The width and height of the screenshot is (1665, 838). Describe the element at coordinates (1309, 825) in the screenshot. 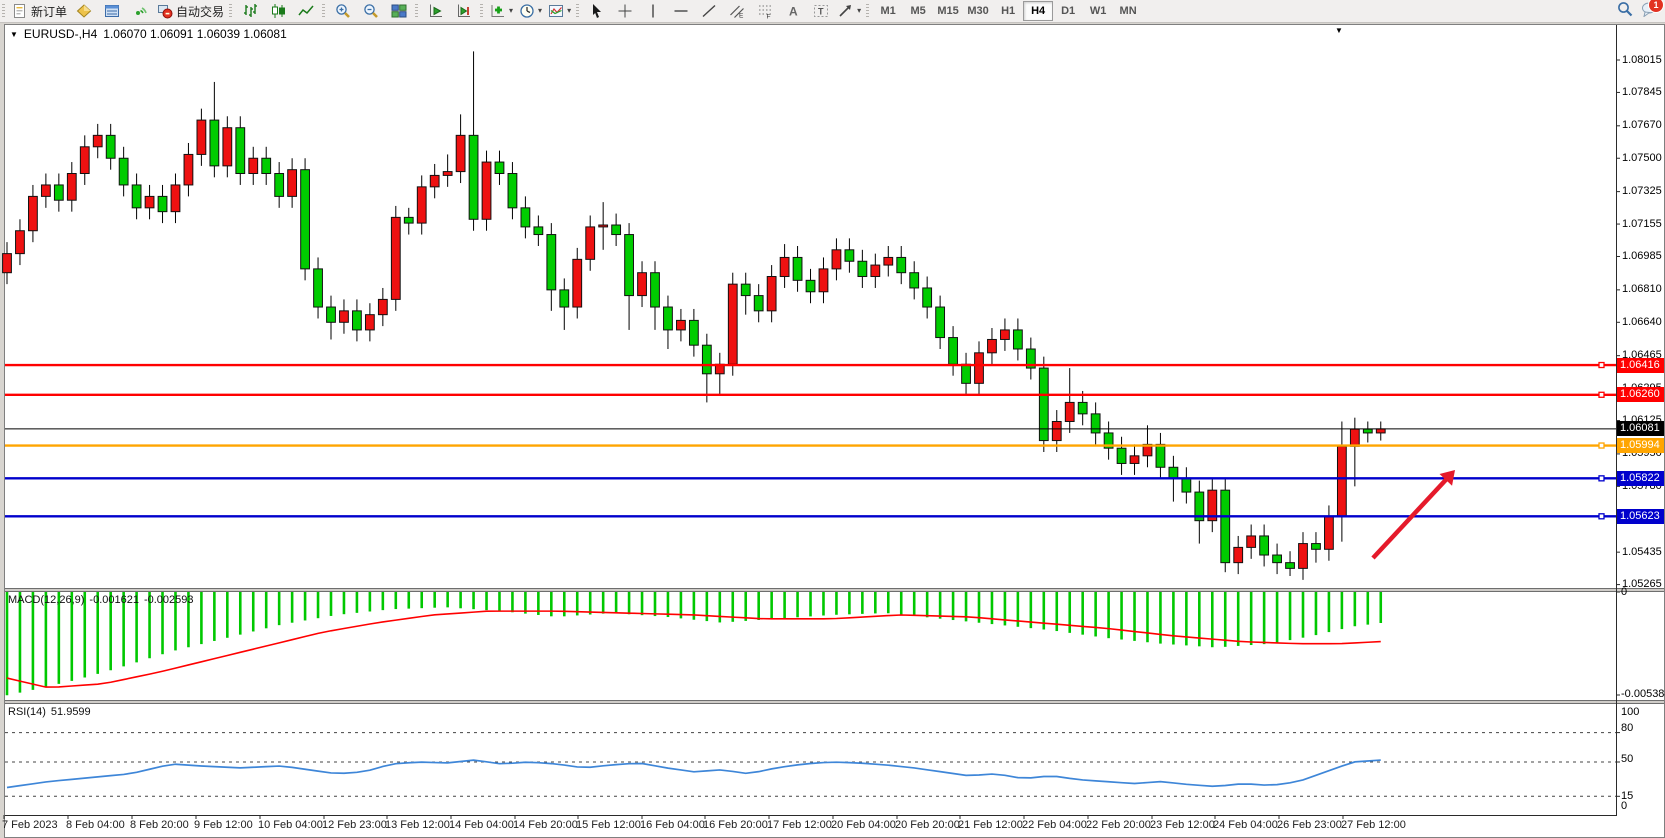

I see `time-axis-tick: 26 Feb 23:00` at that location.